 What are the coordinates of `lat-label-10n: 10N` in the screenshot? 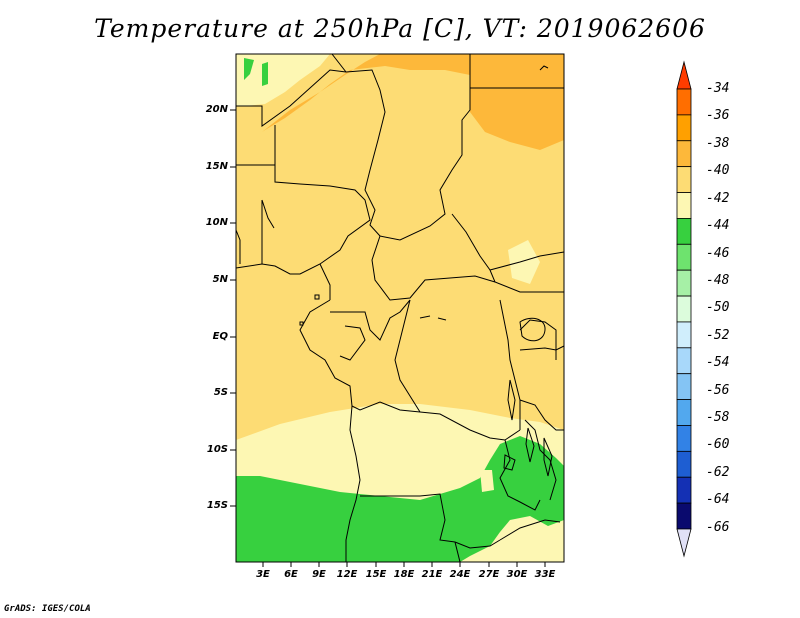 It's located at (216, 222).